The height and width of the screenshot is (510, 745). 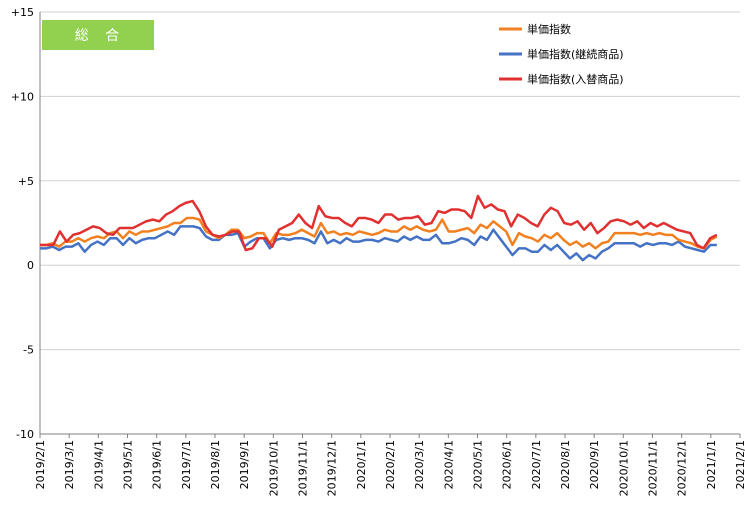 I want to click on y-tick-labels: +15 +10 +5 0 -5 -10, so click(x=22, y=223).